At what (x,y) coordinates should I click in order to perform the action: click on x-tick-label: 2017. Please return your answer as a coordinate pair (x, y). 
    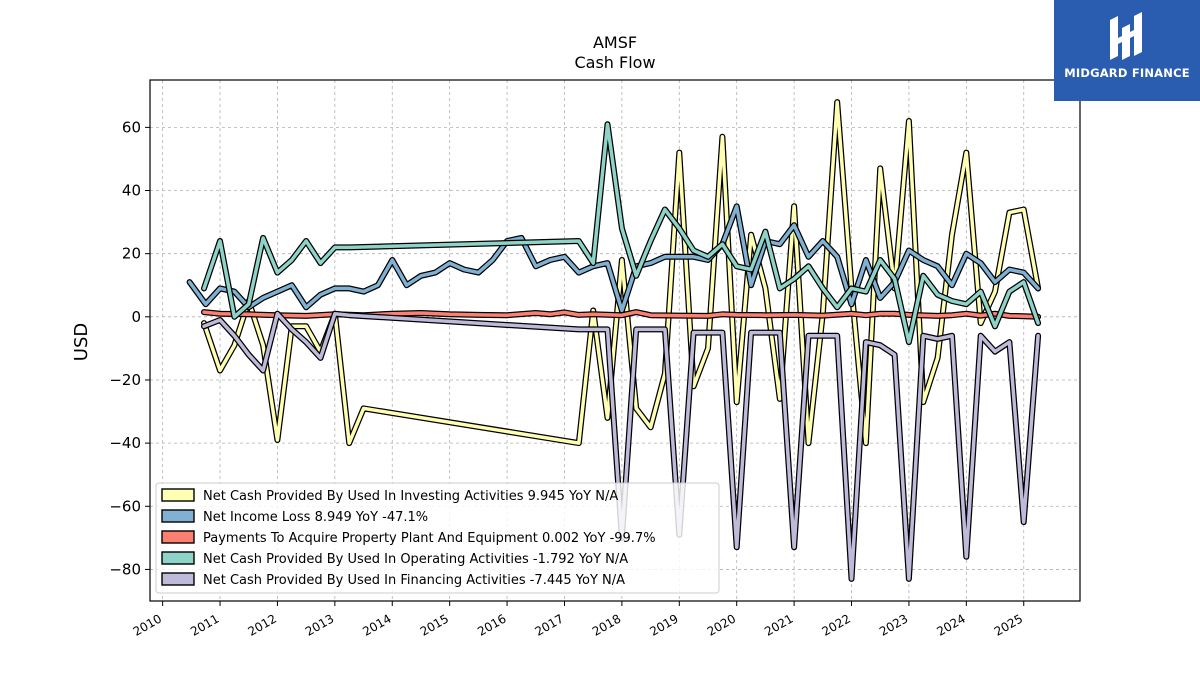
    Looking at the image, I should click on (549, 624).